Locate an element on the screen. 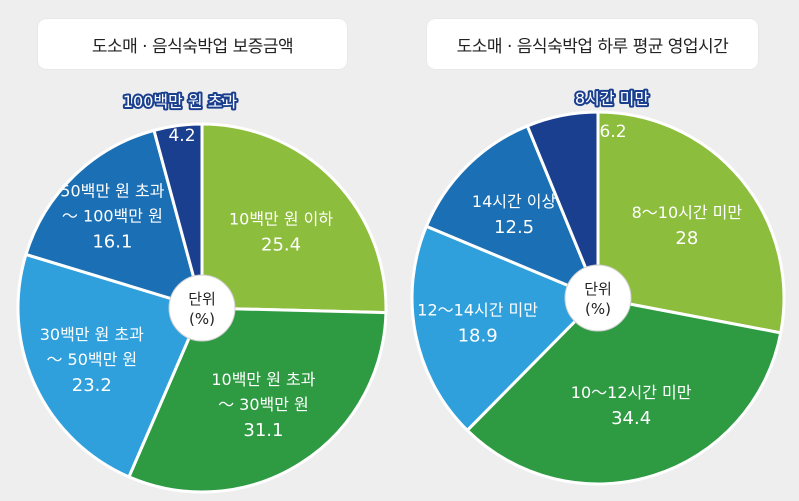 The image size is (799, 501). slice-label: ～ 30백만 원 is located at coordinates (263, 404).